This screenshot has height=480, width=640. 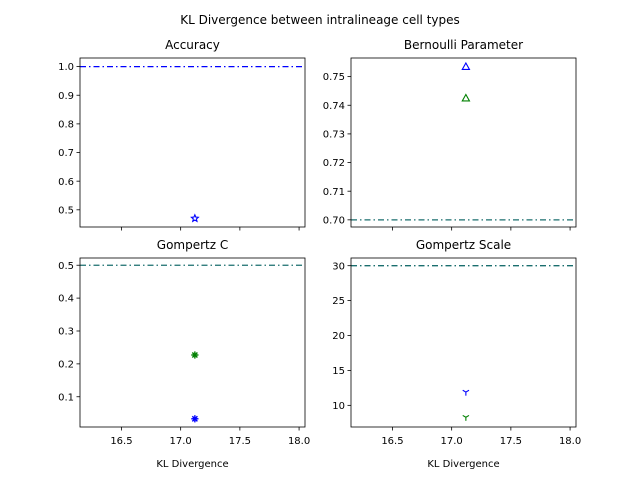 What do you see at coordinates (66, 364) in the screenshot?
I see `gompertz-c-ytick-label: 0.2` at bounding box center [66, 364].